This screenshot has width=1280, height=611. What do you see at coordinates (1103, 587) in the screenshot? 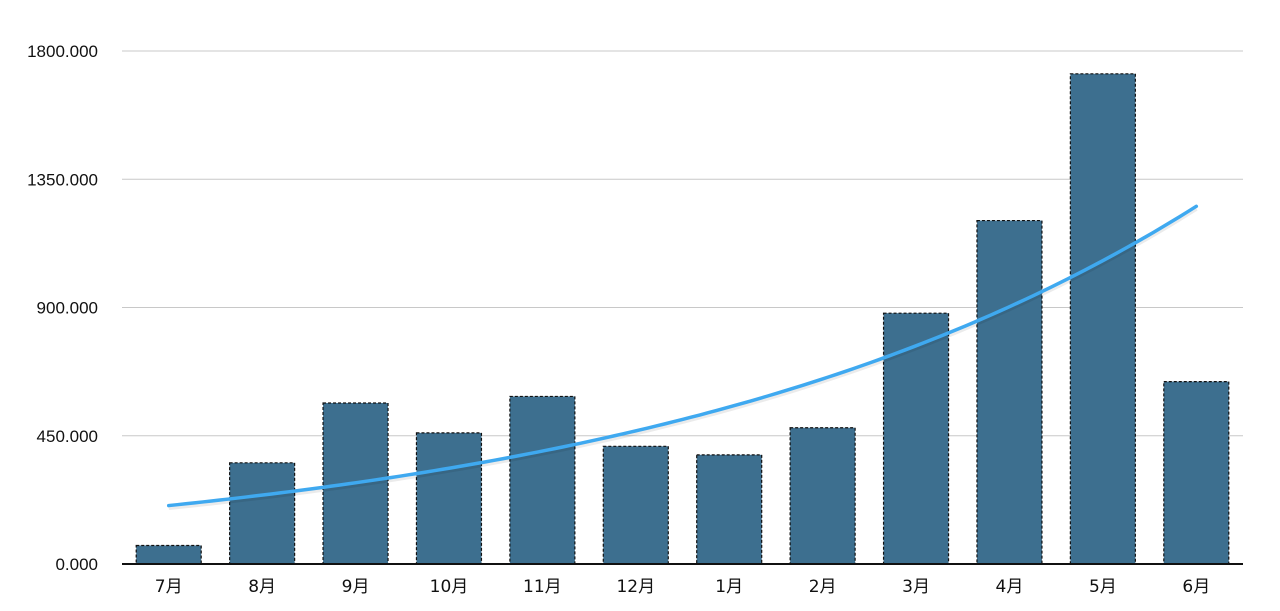
I see `x-tick-label: 5月` at bounding box center [1103, 587].